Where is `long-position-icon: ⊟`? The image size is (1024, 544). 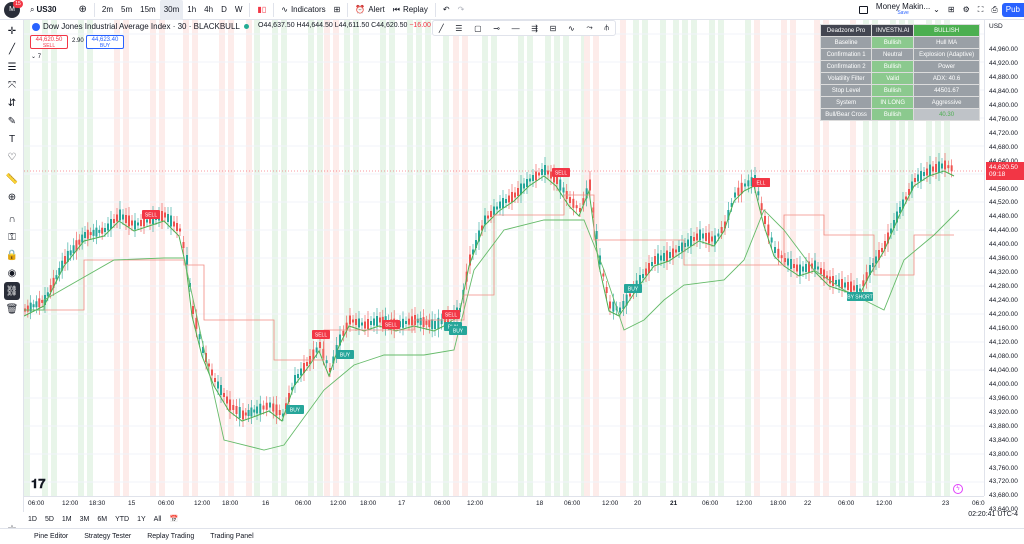 long-position-icon: ⊟ is located at coordinates (553, 28).